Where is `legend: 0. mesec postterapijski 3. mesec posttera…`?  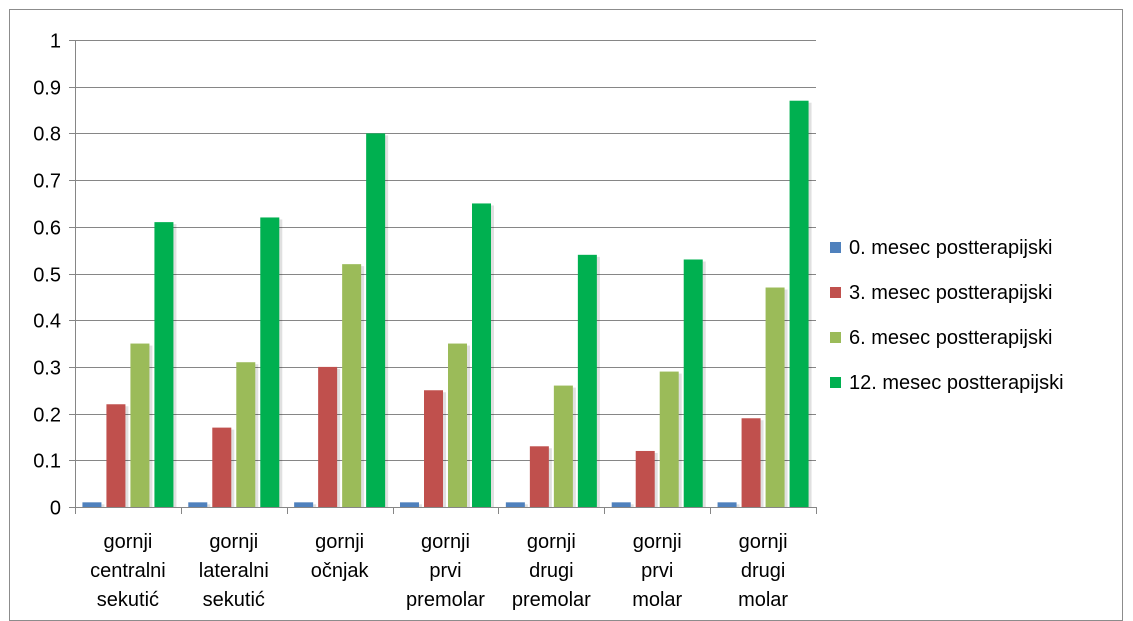
legend: 0. mesec postterapijski 3. mesec posttera… is located at coordinates (947, 315).